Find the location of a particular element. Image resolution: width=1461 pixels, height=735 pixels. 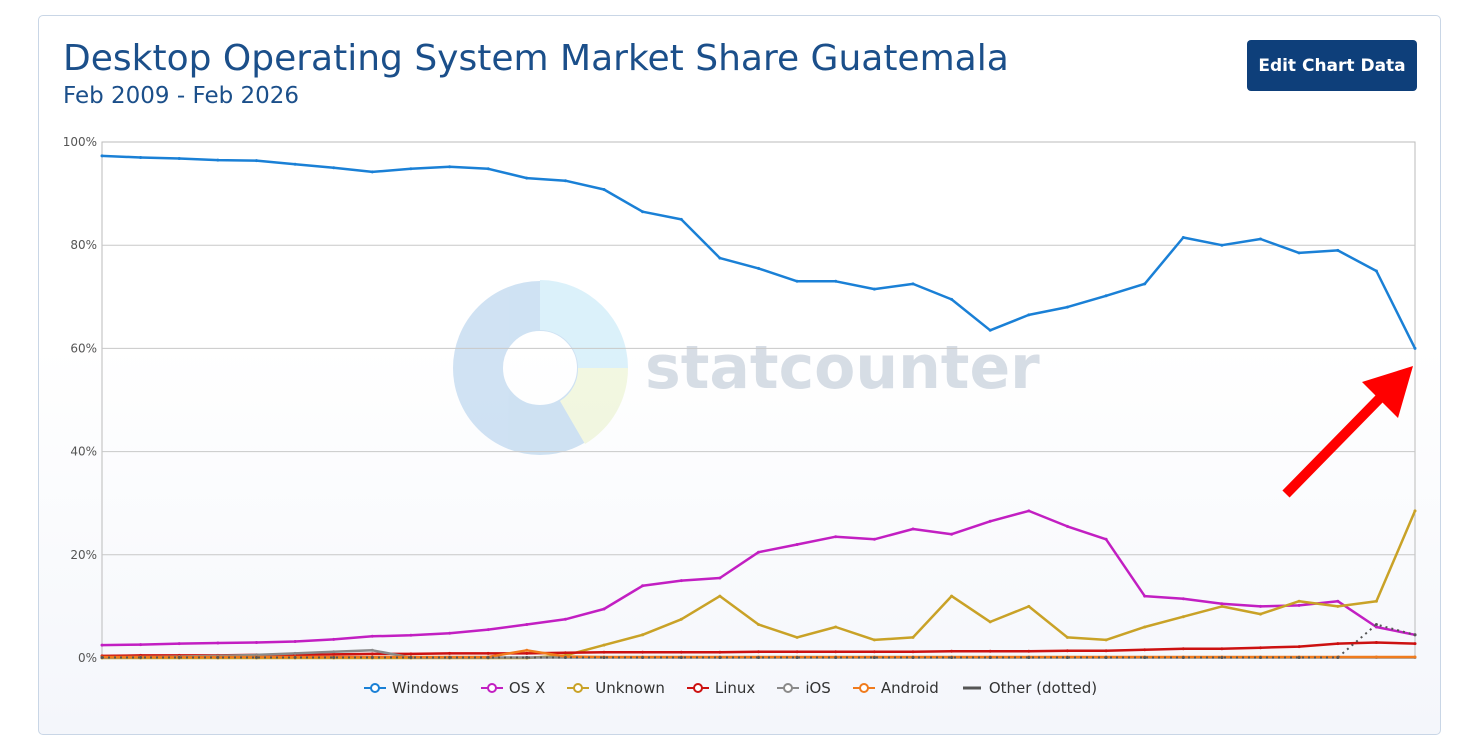

arrow-head is located at coordinates (1387, 392).